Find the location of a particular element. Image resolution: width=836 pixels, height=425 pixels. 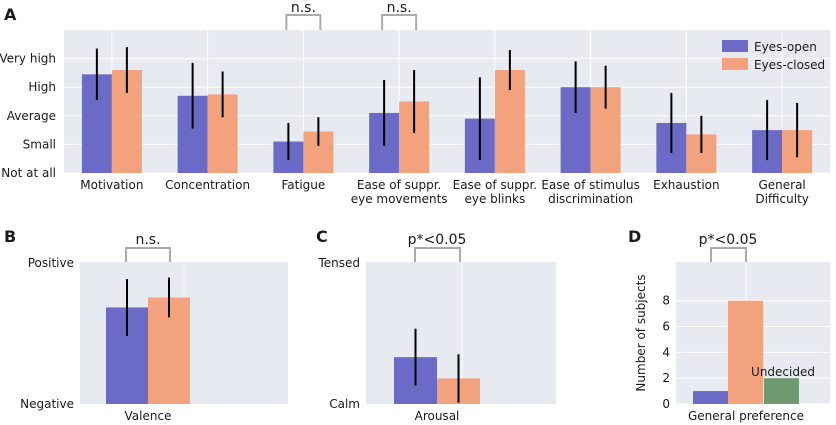

panel-a-ytick-label: Small is located at coordinates (39, 144).